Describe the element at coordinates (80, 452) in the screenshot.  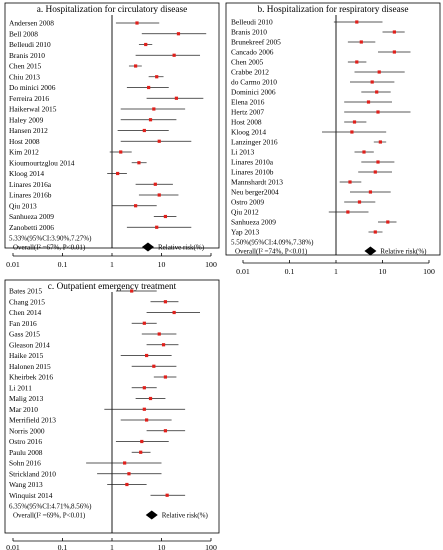
I see `study-row: Paulu 2008` at that location.